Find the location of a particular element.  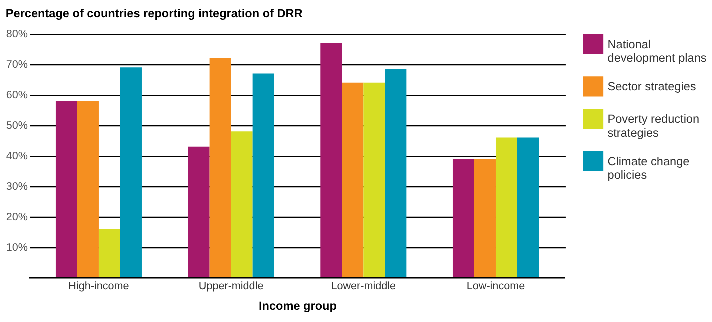

y-tick-label: 50% is located at coordinates (17, 126).